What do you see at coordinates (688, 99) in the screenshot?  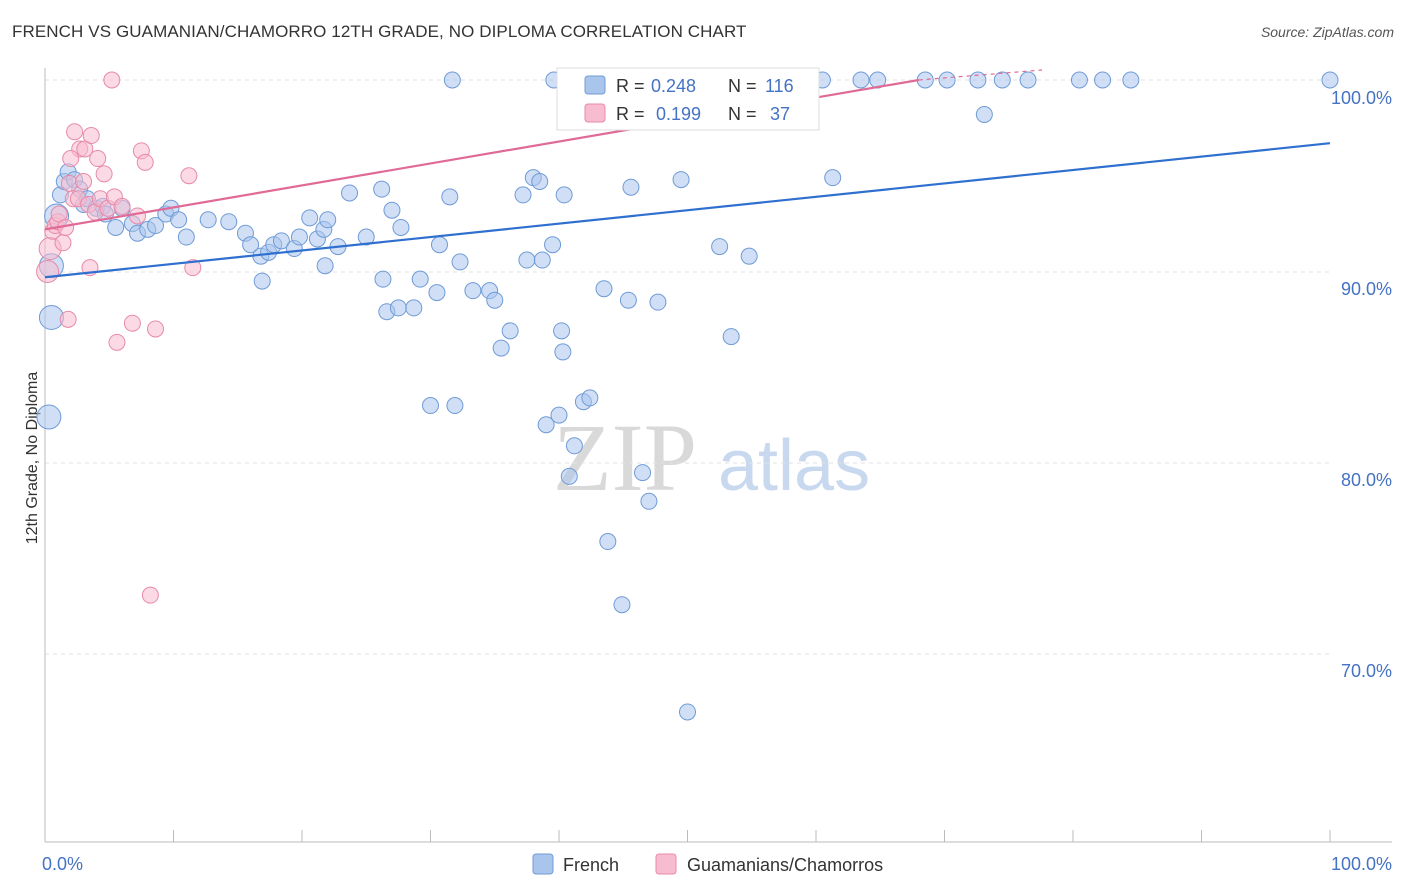 I see `legend-box: R = 0.248 N = 116 R = 0.199 N = 37` at bounding box center [688, 99].